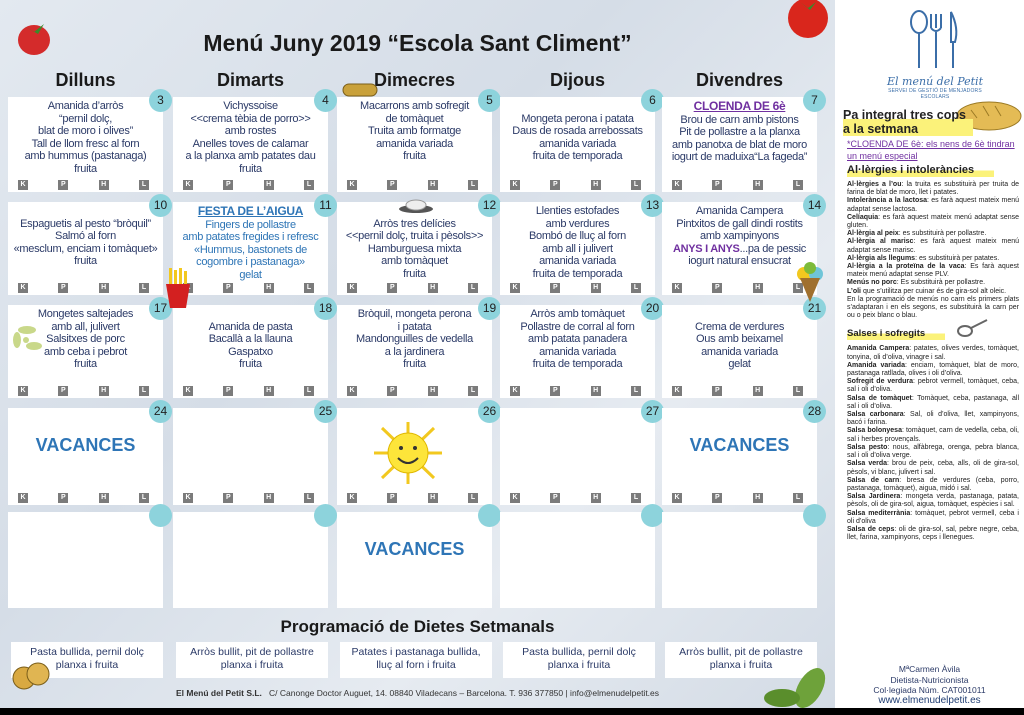 This screenshot has height=715, width=1024. Describe the element at coordinates (160, 205) in the screenshot. I see `day-number: 10` at that location.